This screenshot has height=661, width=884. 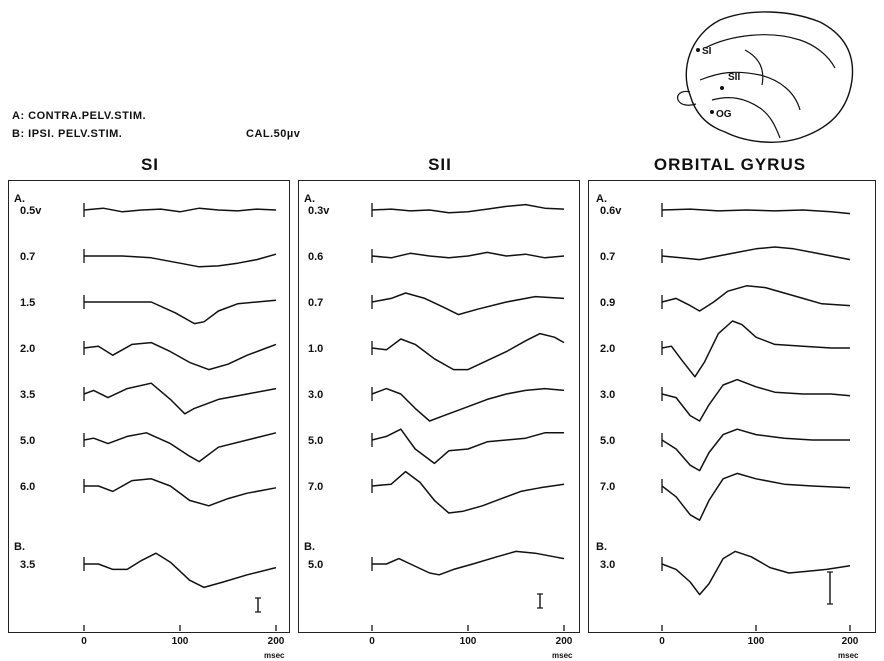 What do you see at coordinates (372, 641) in the screenshot?
I see `x-tick-label-sii-0: 0` at bounding box center [372, 641].